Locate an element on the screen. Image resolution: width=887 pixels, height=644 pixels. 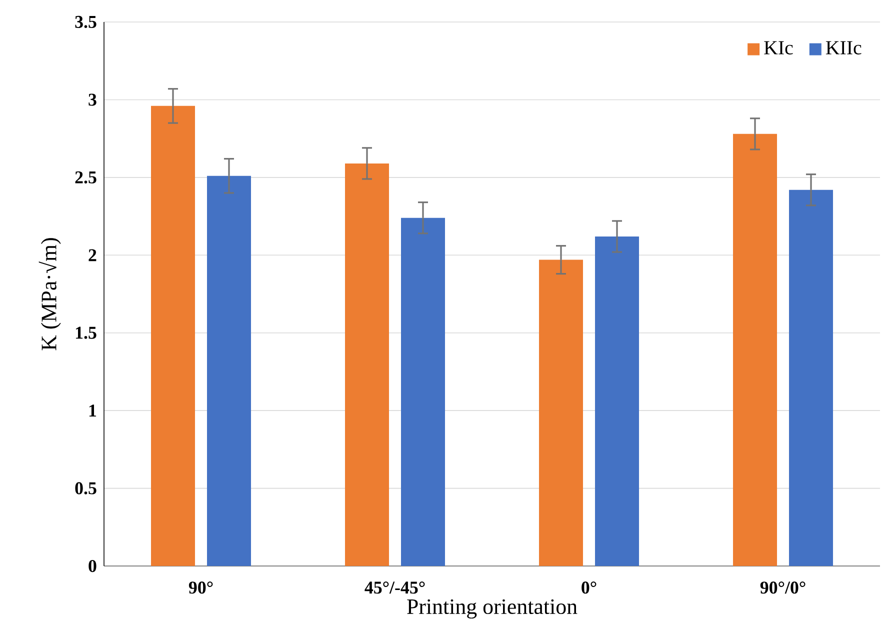
y-tick-label: 1.5 is located at coordinates (86, 332).